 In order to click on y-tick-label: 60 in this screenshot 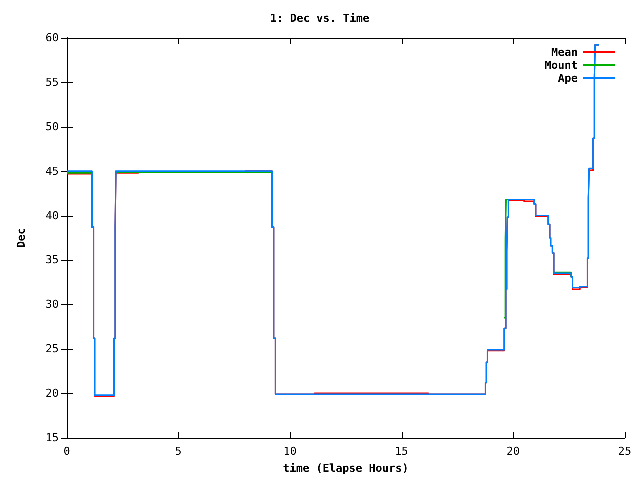, I will do `click(52, 38)`.